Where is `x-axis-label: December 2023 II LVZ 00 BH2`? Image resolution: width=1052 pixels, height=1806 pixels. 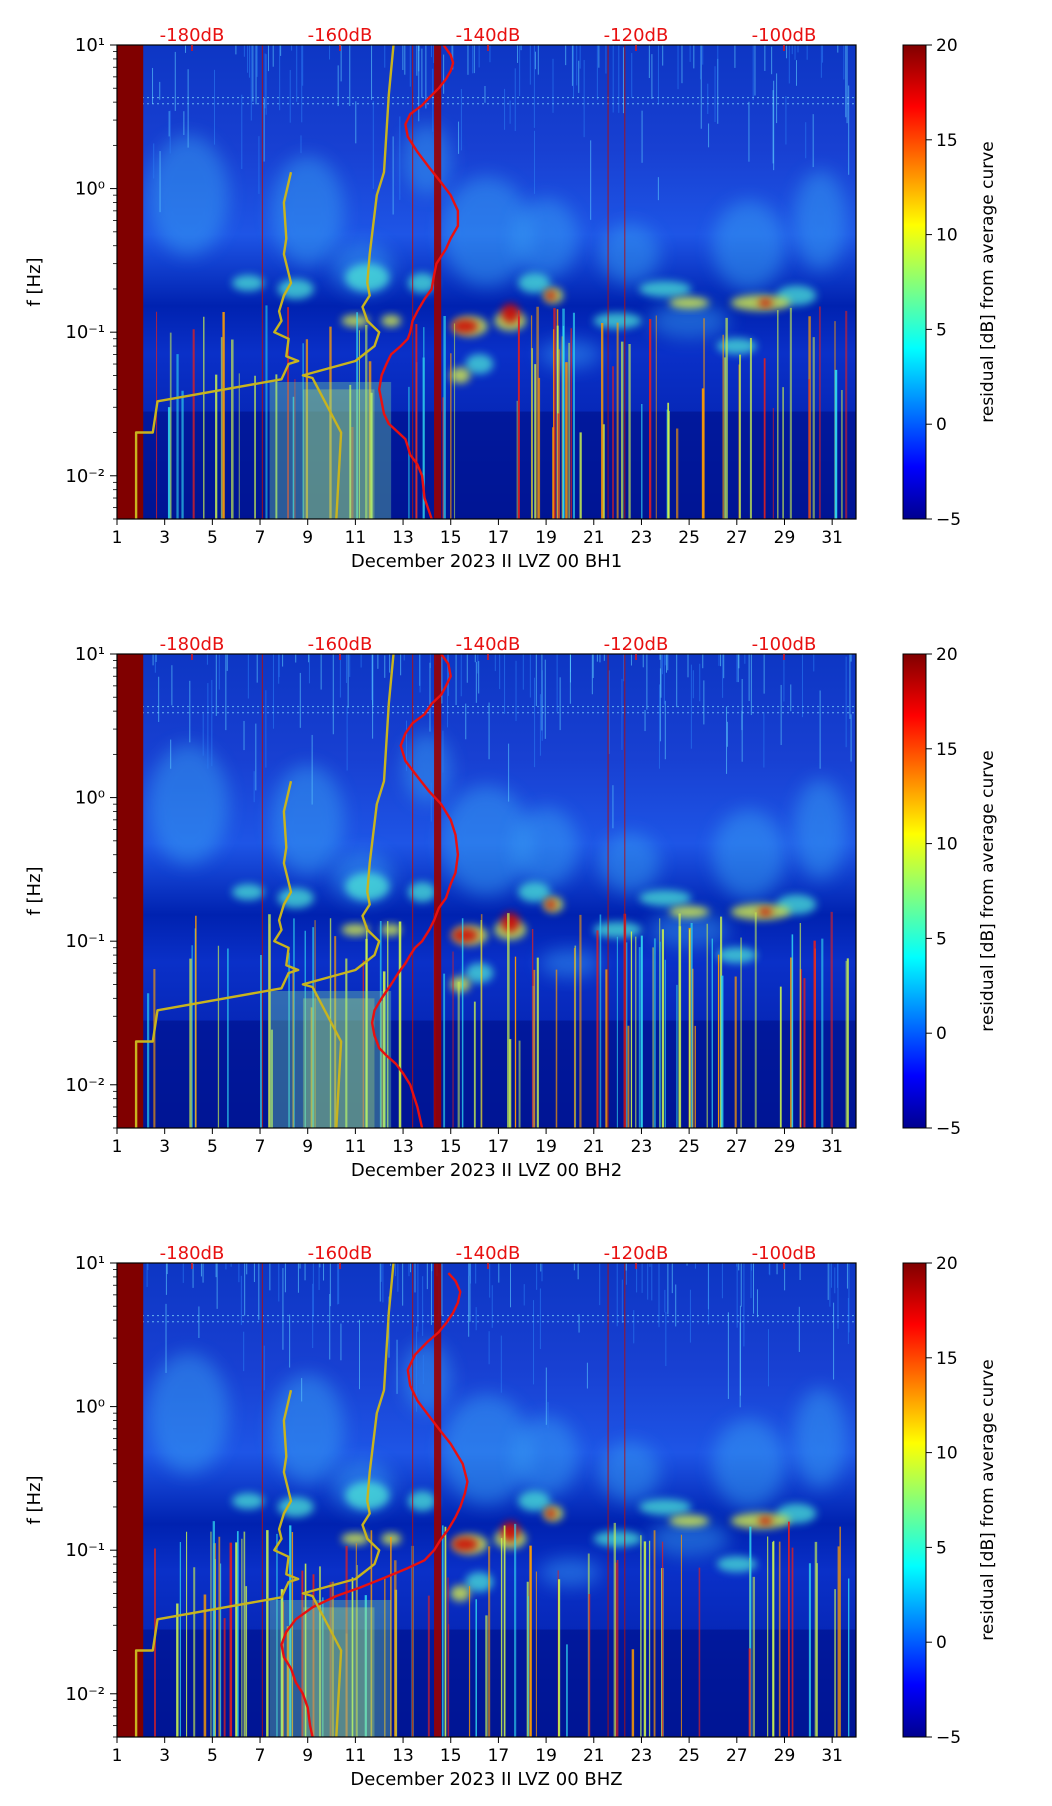 x-axis-label: December 2023 II LVZ 00 BH2 is located at coordinates (486, 1170).